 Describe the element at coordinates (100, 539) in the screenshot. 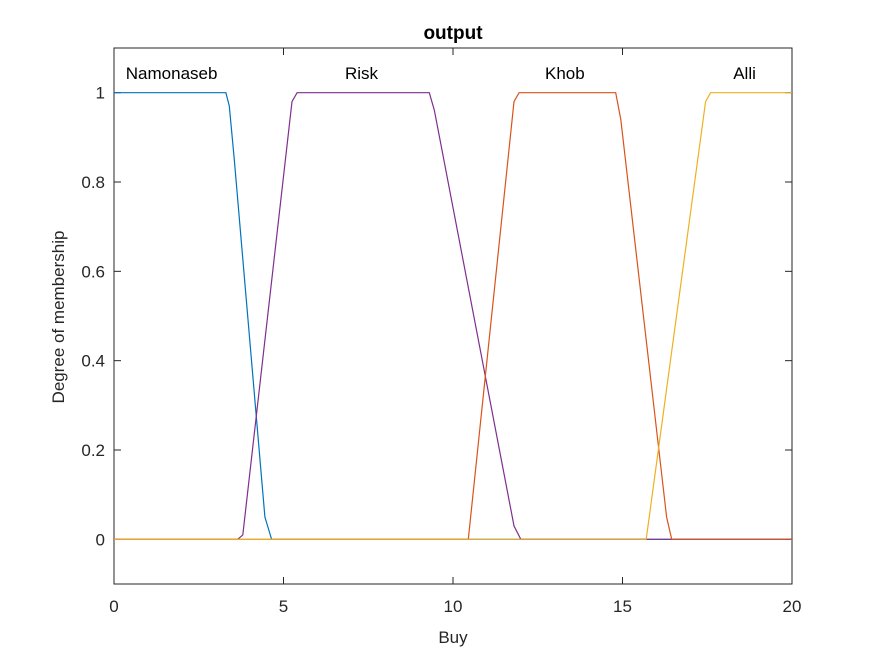

I see `y-tick-label: 0` at that location.